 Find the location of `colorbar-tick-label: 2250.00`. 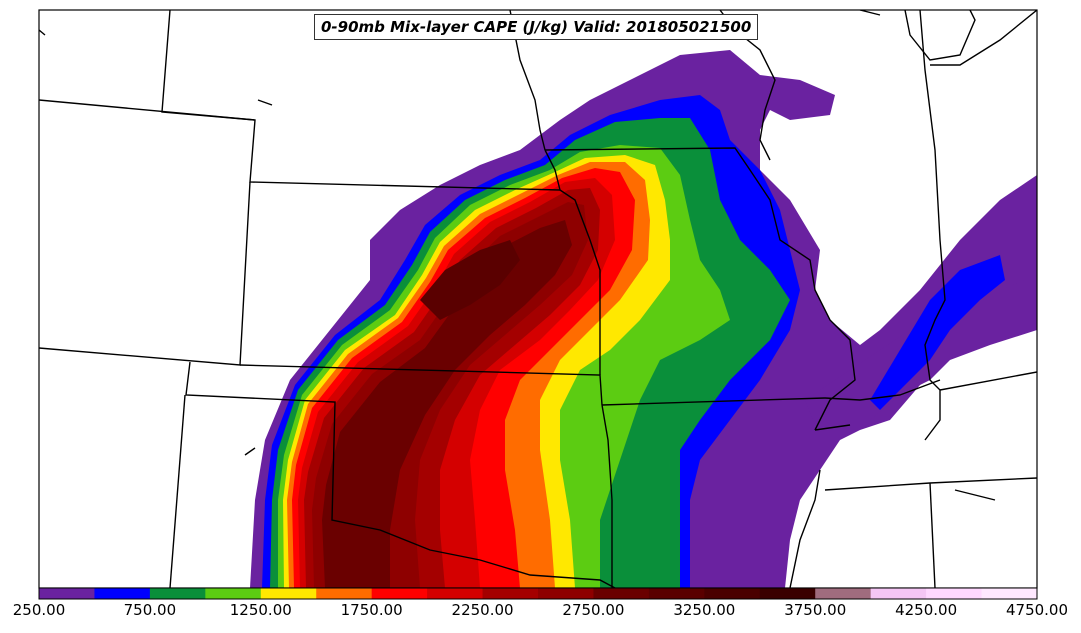

colorbar-tick-label: 2250.00 is located at coordinates (482, 610).